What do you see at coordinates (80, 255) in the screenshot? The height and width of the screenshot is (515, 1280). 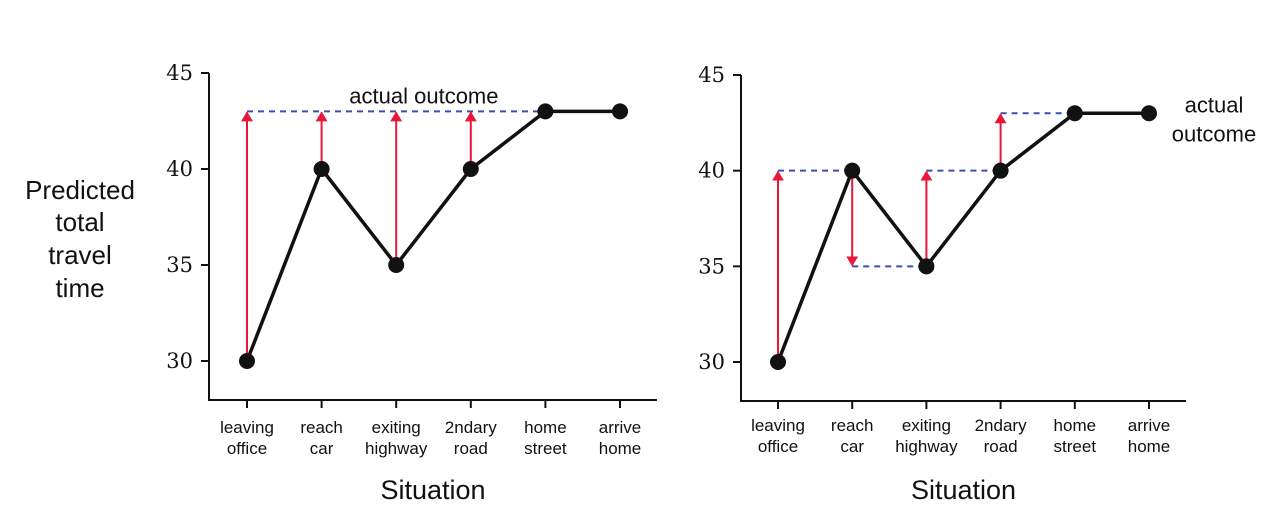 I see `y-axis-label-line-3: travel` at bounding box center [80, 255].